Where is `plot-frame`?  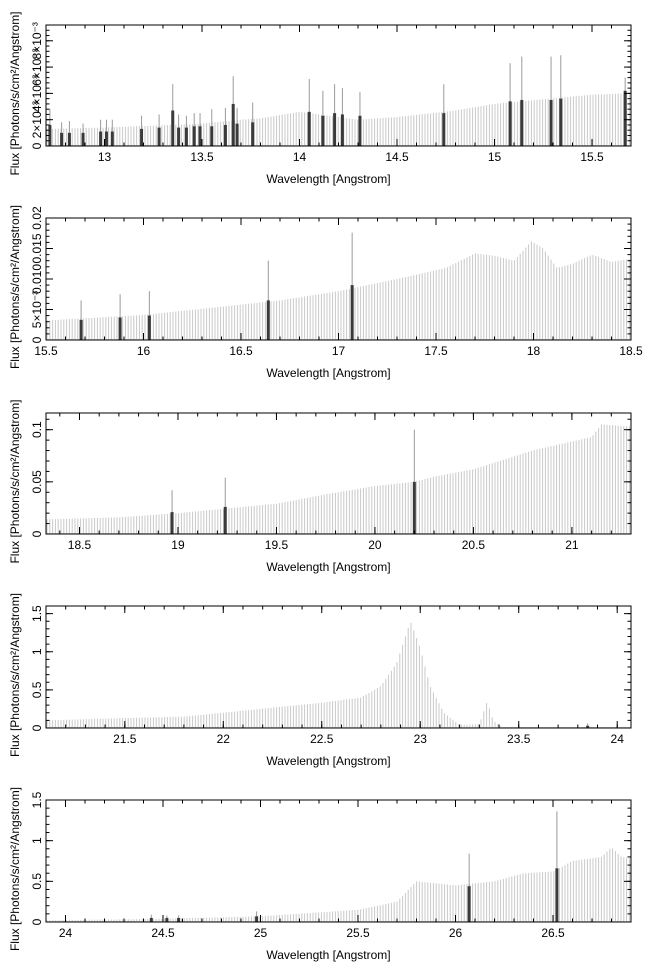
plot-frame is located at coordinates (338, 861).